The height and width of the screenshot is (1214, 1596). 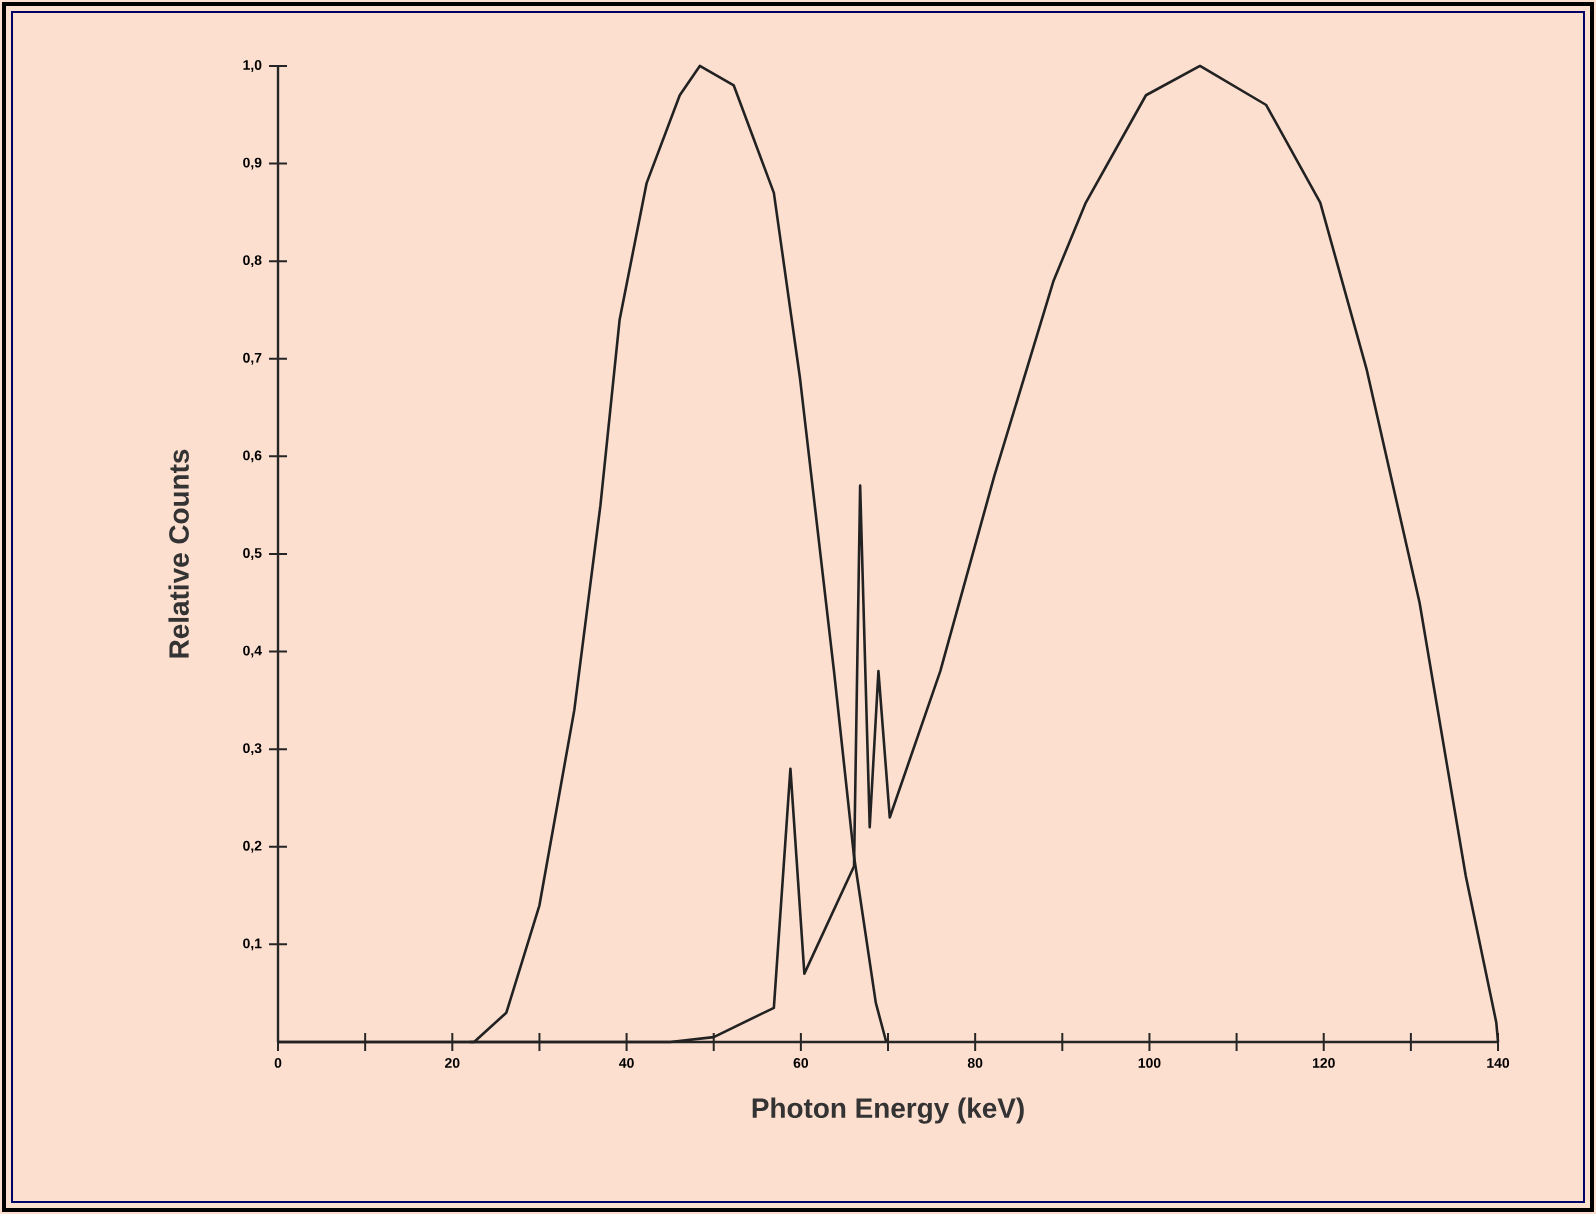 I want to click on x-axis-title: Photon Energy (keV), so click(x=888, y=1110).